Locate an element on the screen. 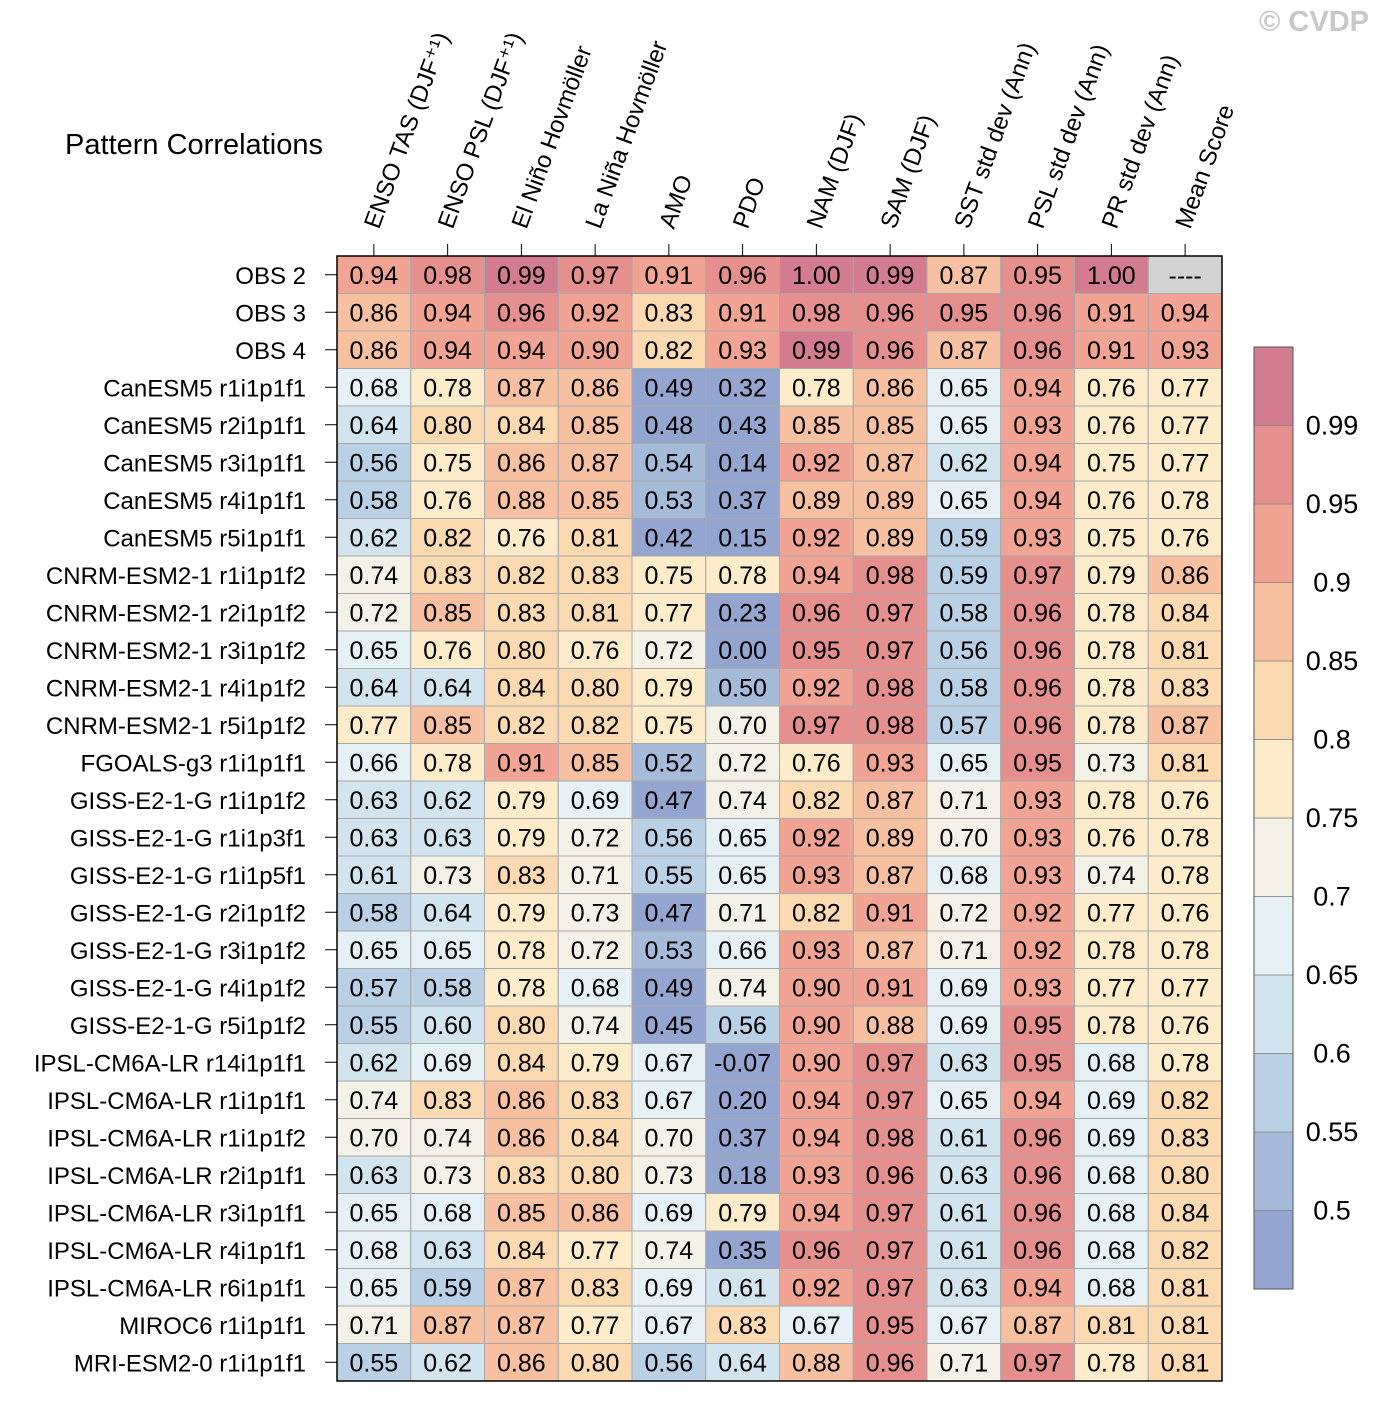 The height and width of the screenshot is (1401, 1379). cell-value-label: 0.61 is located at coordinates (374, 876).